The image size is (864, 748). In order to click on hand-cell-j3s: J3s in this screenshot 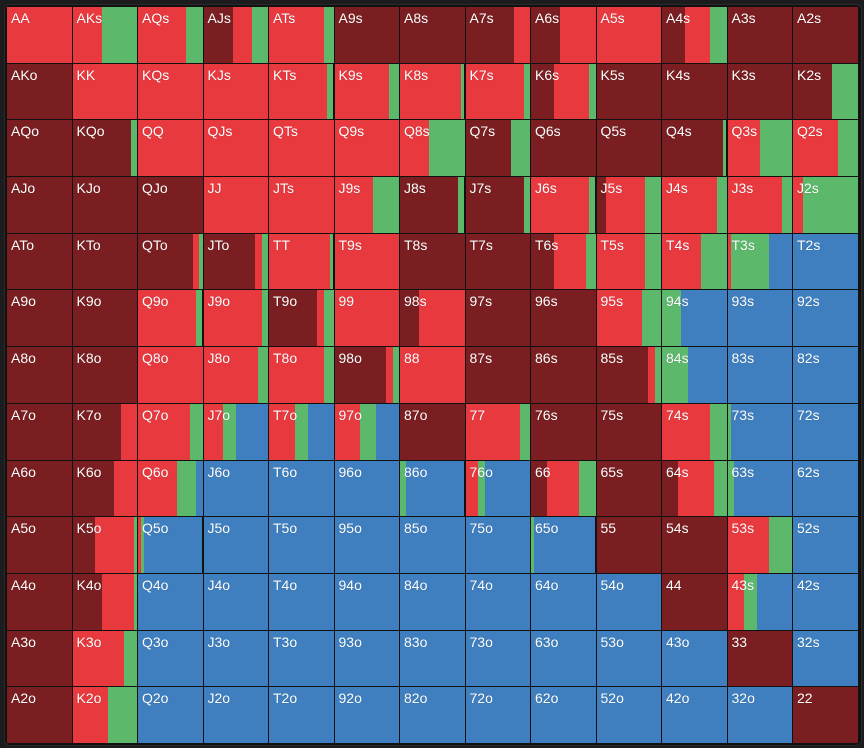, I will do `click(760, 205)`.